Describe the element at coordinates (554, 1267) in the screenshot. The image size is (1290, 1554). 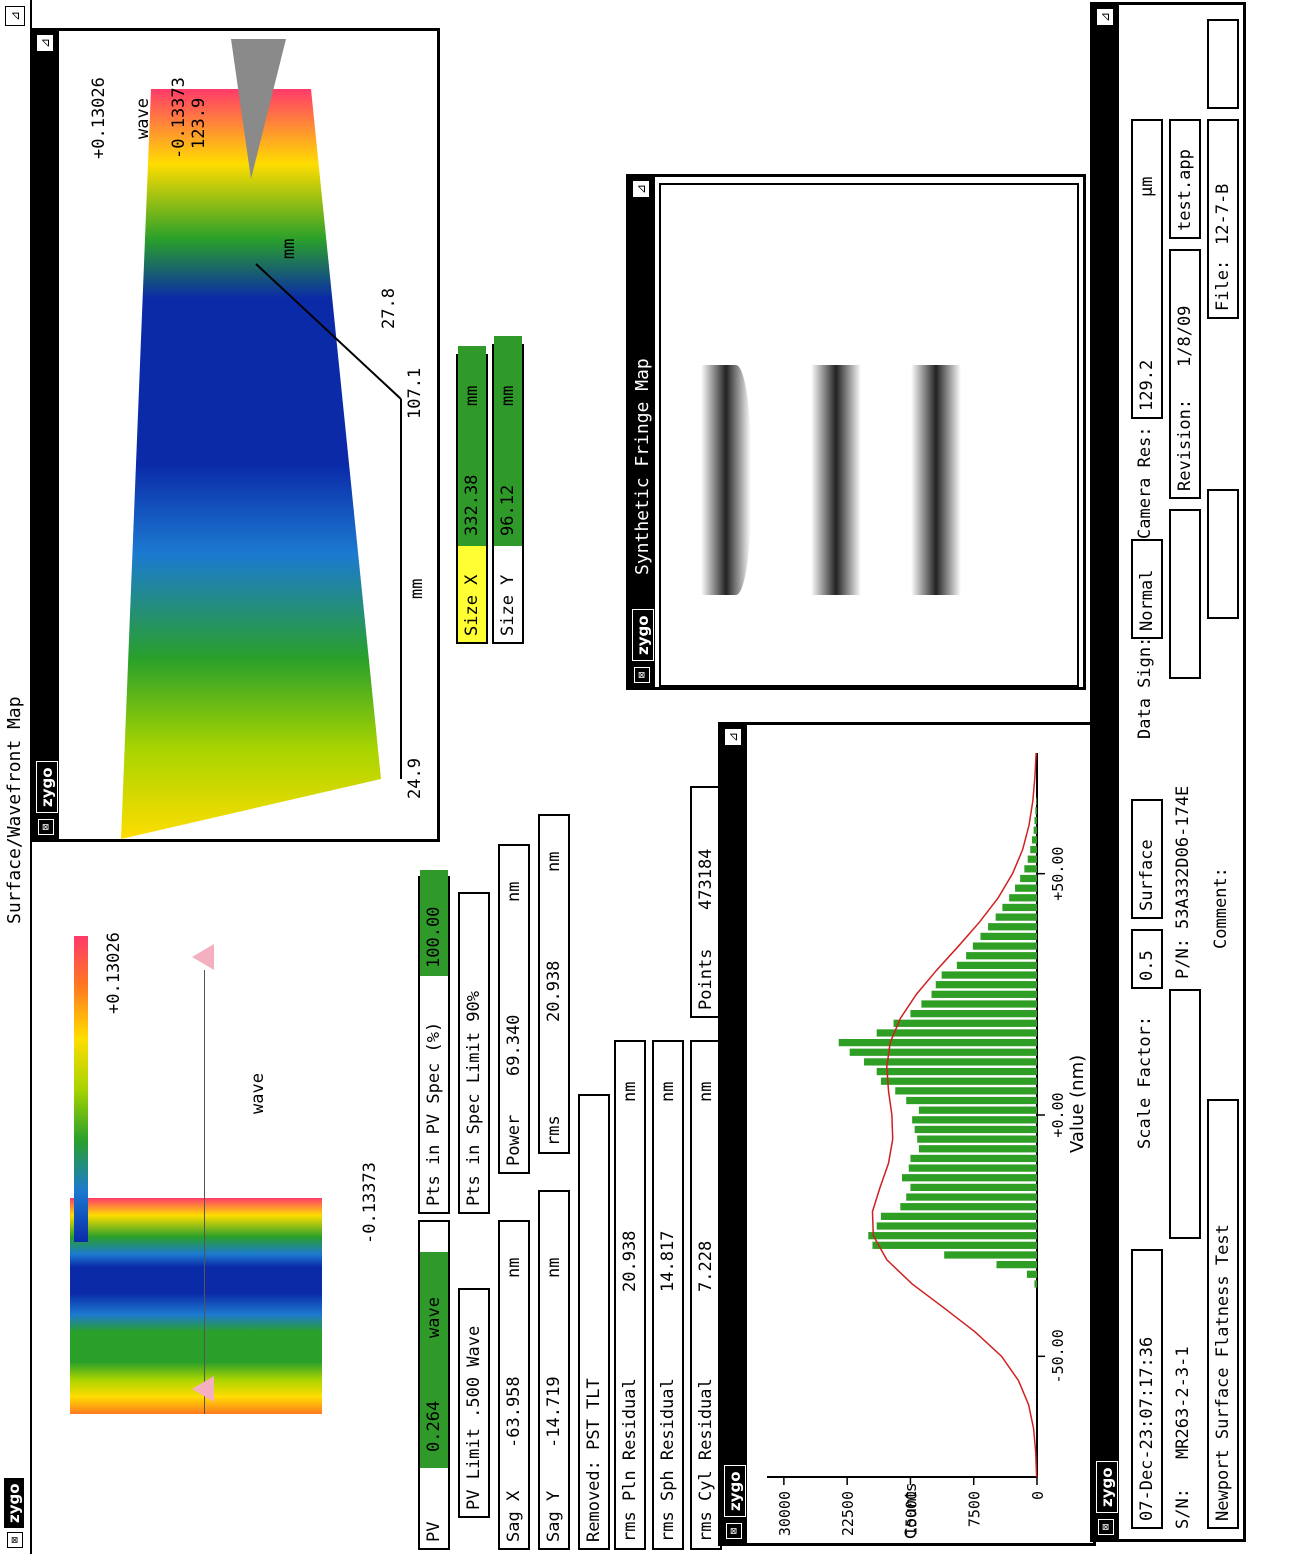
I see `sag-y-unit: nm` at that location.